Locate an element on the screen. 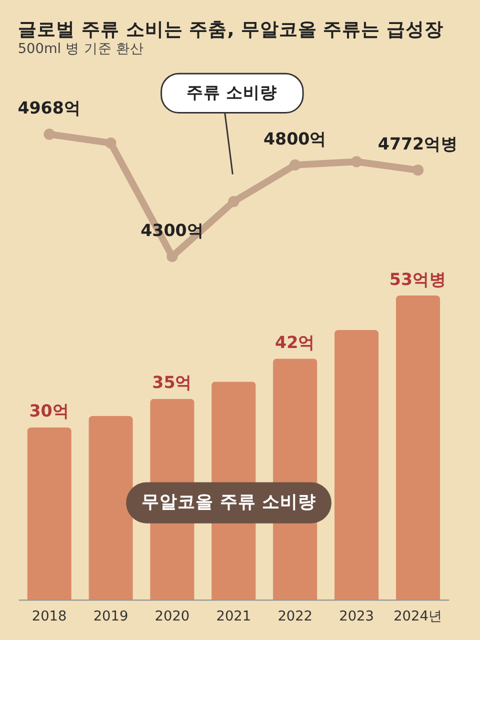 The height and width of the screenshot is (718, 480). x-tick-label: 2021 is located at coordinates (234, 616).